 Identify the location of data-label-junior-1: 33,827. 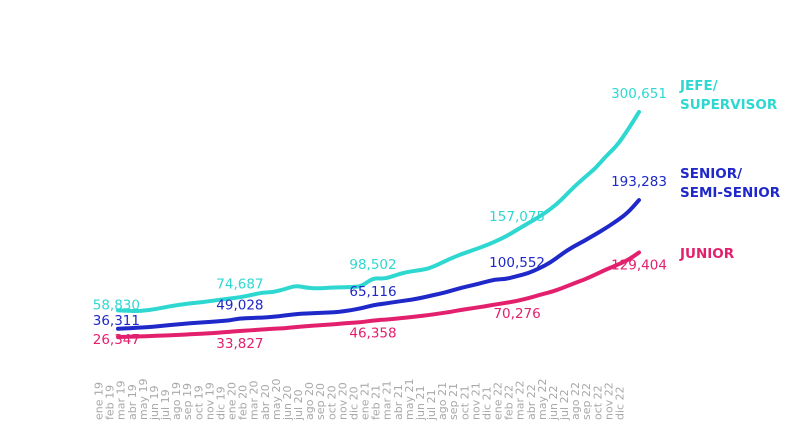
(239, 344).